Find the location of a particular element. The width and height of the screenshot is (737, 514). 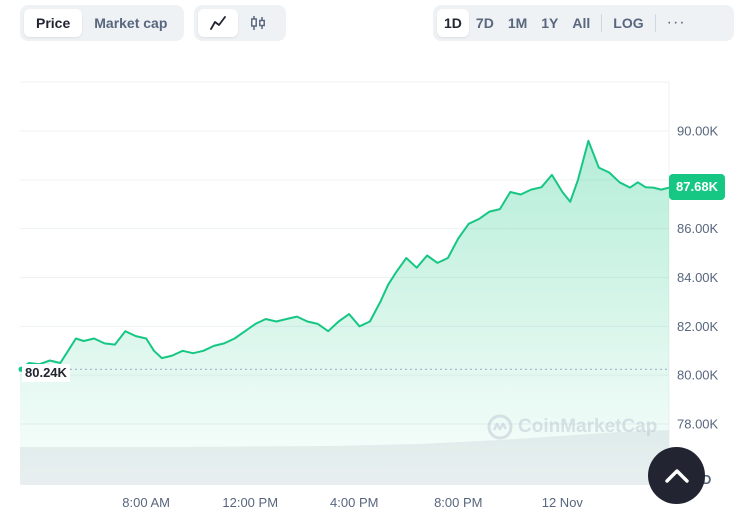

time-range-selector: 1D 7D 1M 1Y All LOG ··· is located at coordinates (583, 23).